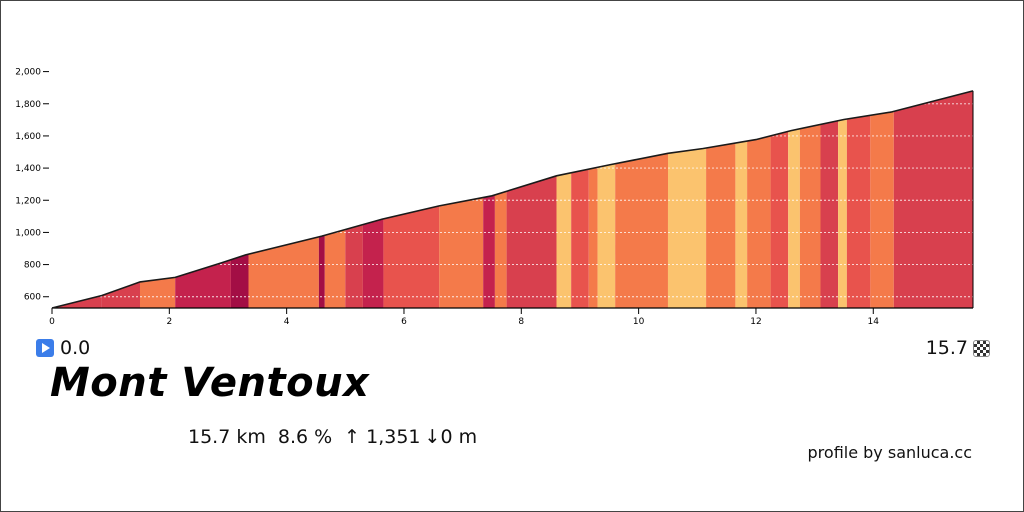 The image size is (1024, 512). I want to click on x-tick-label-4: 4, so click(287, 322).